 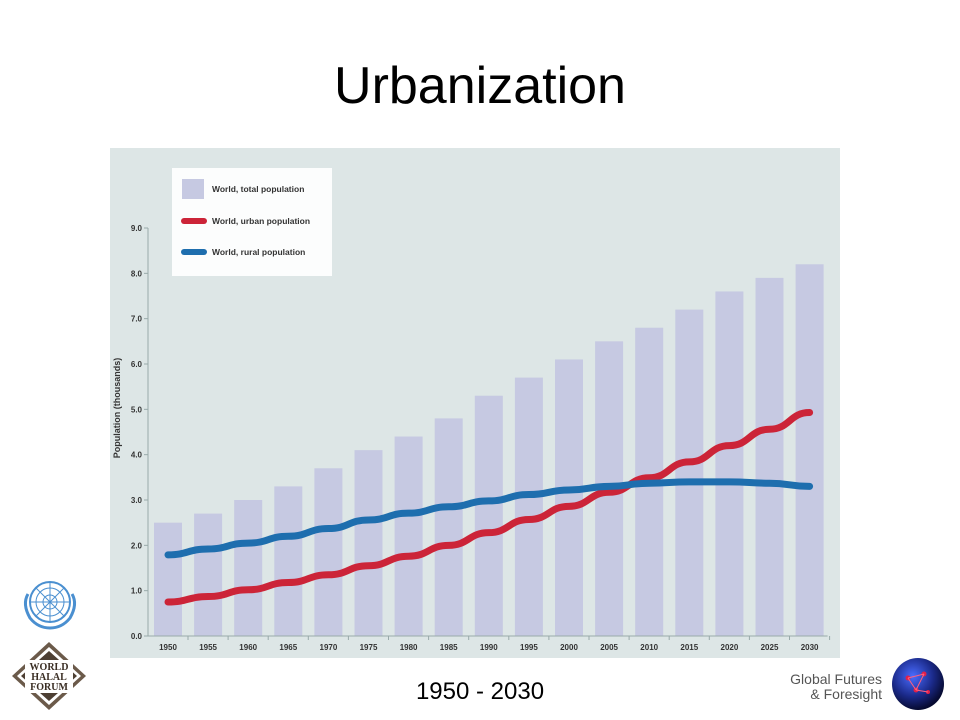 I want to click on bar-total-2000, so click(x=569, y=497).